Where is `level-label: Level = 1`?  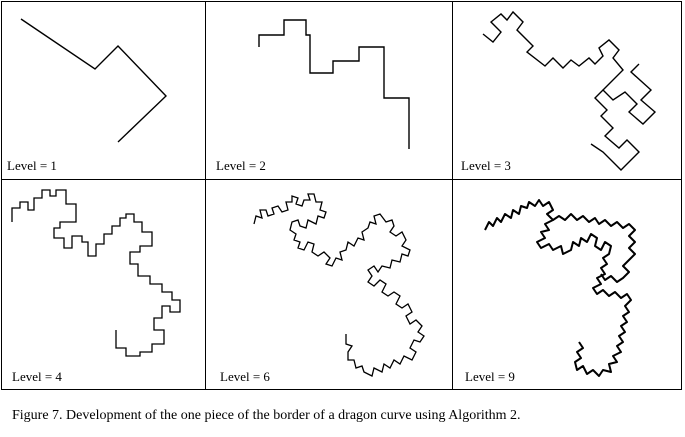 level-label: Level = 1 is located at coordinates (32, 165).